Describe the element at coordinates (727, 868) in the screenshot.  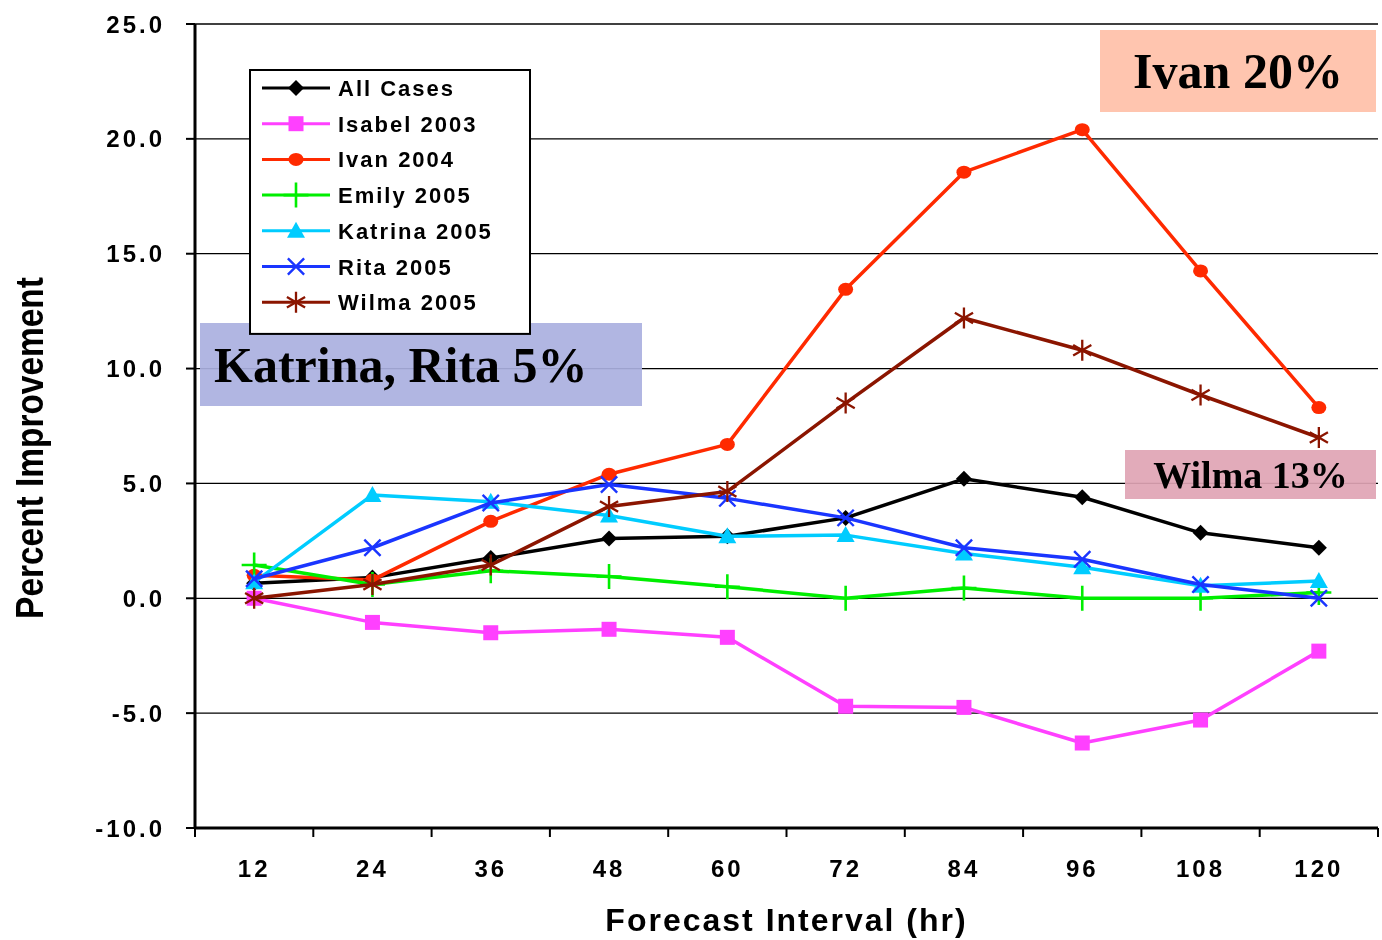
I see `x-tick-label: 60` at that location.